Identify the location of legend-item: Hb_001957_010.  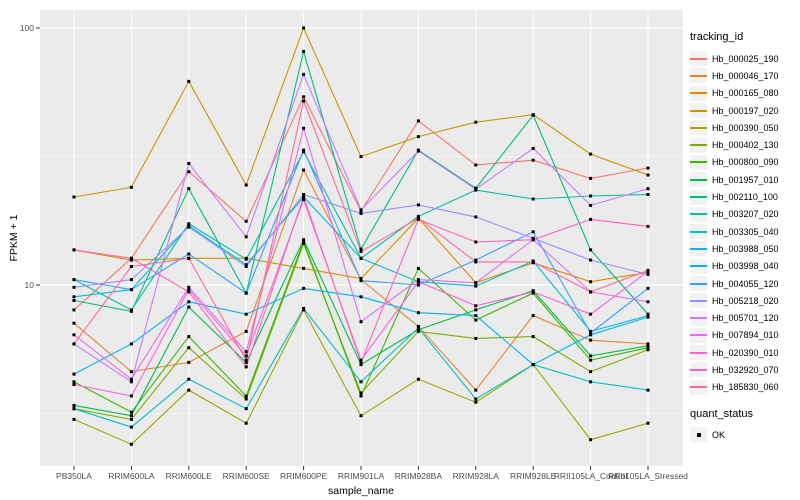
(744, 179).